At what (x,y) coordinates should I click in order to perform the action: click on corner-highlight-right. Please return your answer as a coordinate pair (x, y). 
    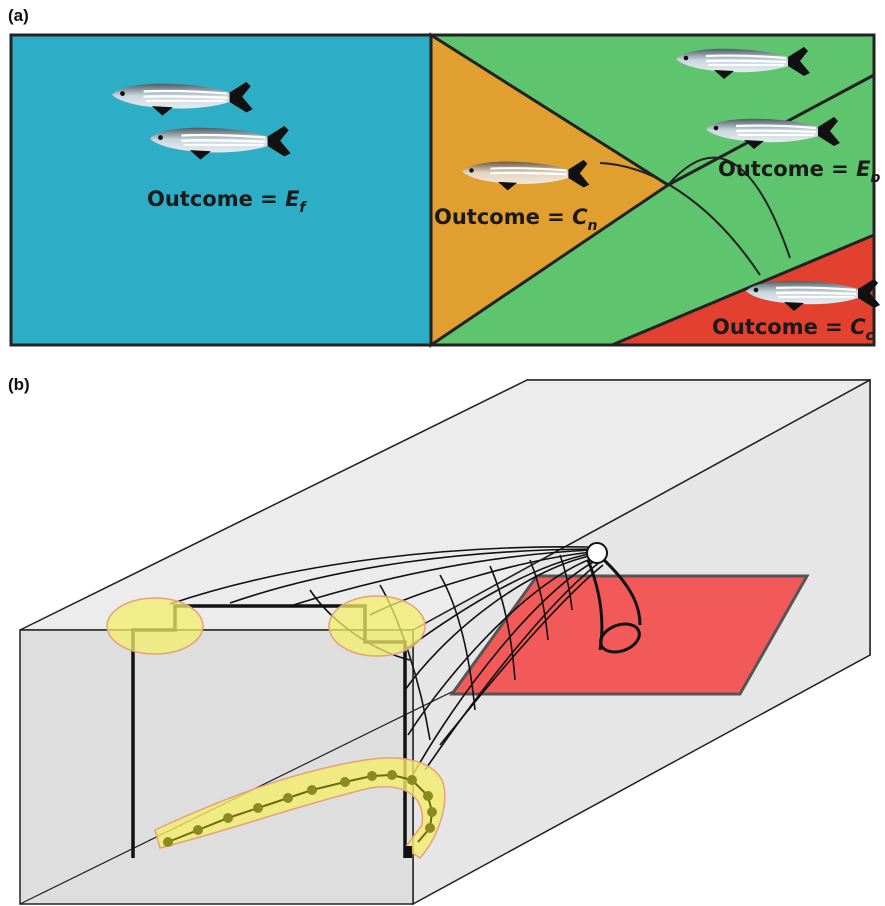
    Looking at the image, I should click on (377, 626).